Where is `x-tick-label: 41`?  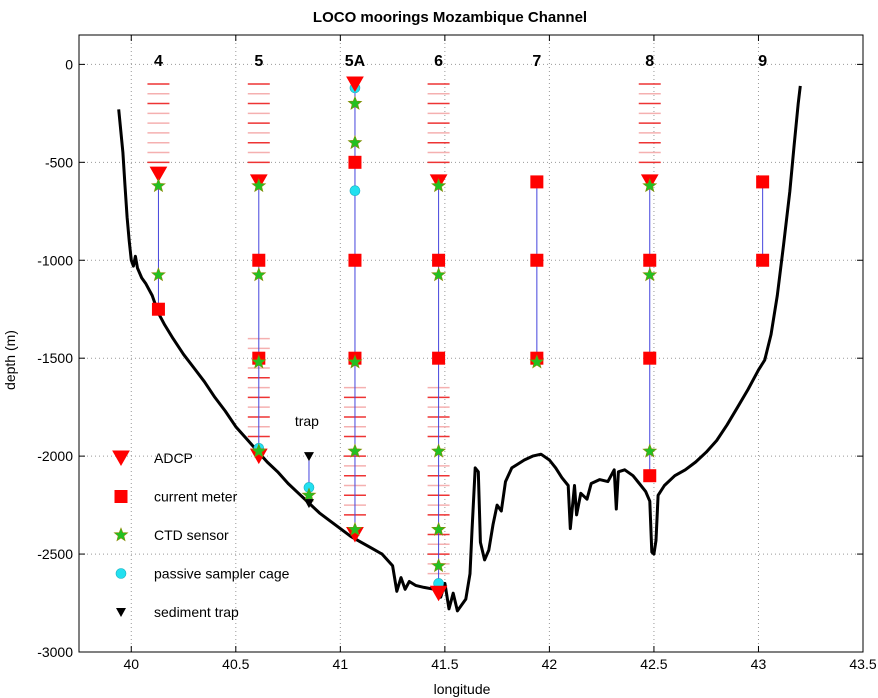
x-tick-label: 41 is located at coordinates (341, 664).